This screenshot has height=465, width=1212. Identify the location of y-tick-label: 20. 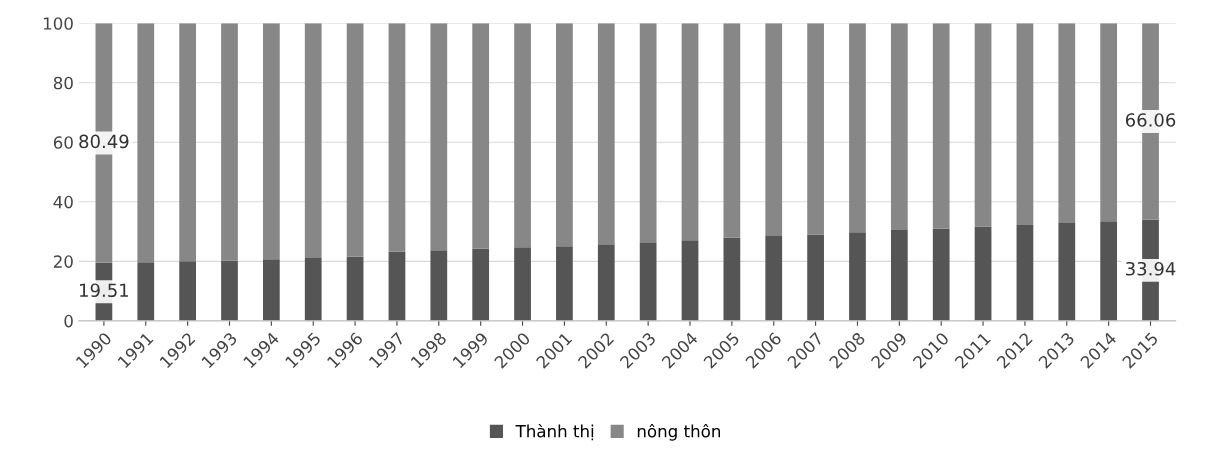
(63, 261).